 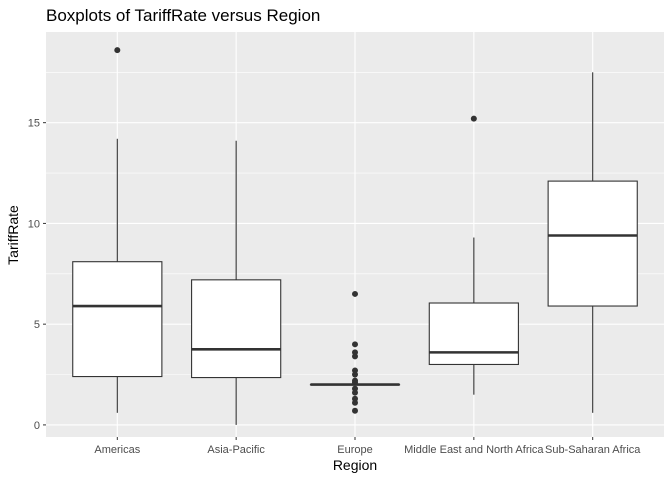 I want to click on x-tick-label: Sub-Saharan Africa, so click(x=593, y=450).